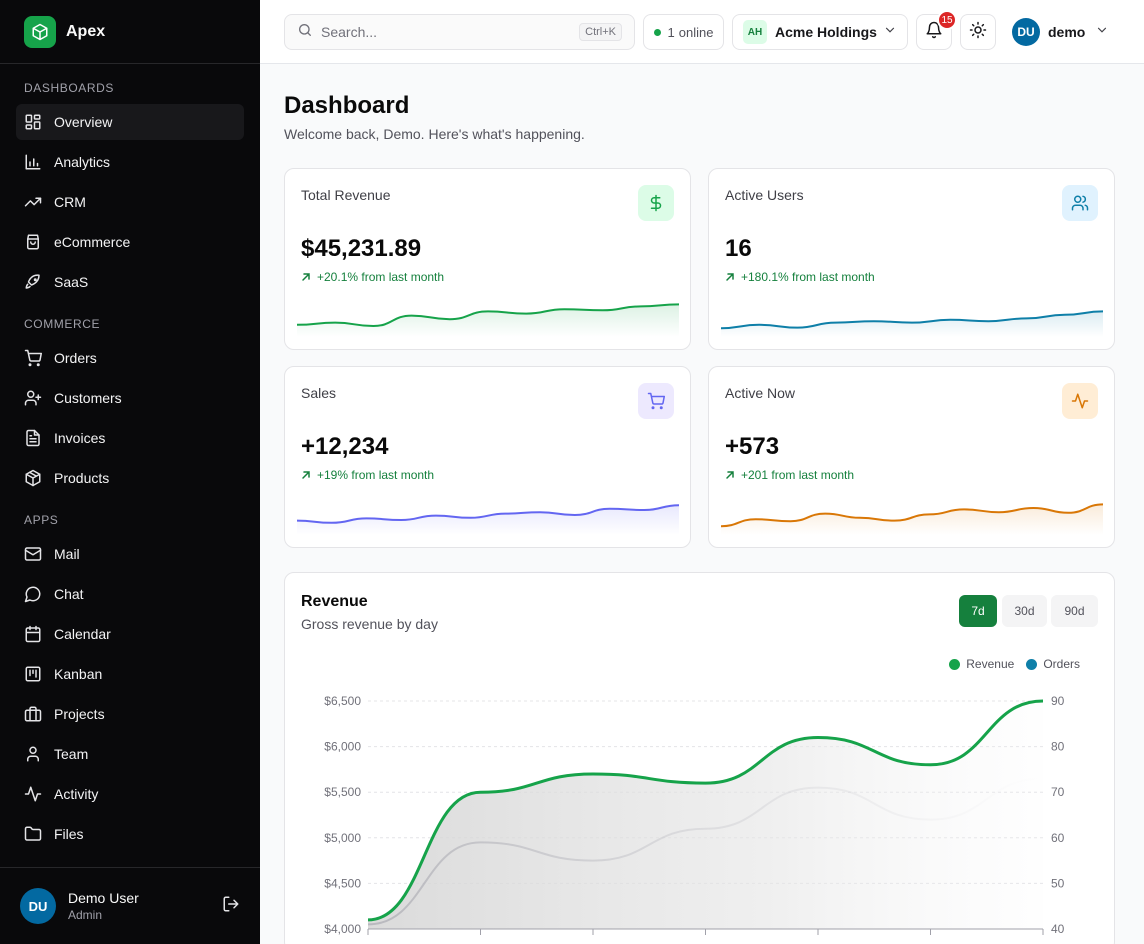 This screenshot has height=944, width=1144. I want to click on sidebar-item-analytics: Analytics, so click(130, 162).